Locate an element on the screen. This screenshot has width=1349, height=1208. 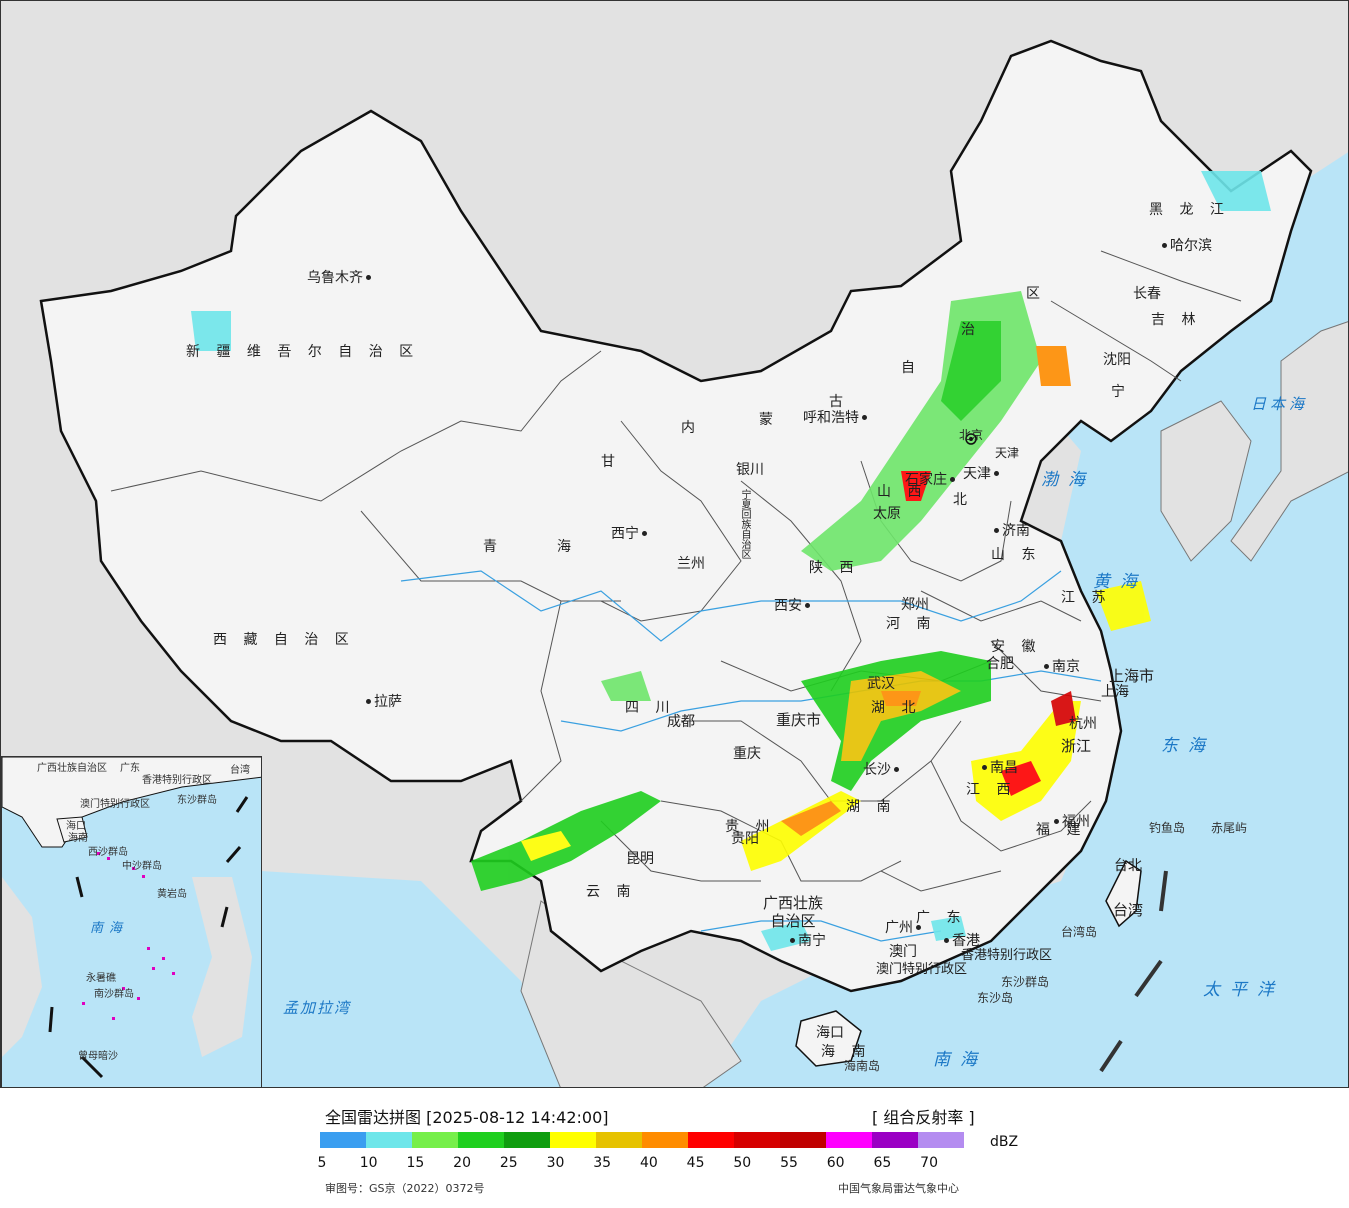
label-liaoning: 宁 is located at coordinates (1121, 392).